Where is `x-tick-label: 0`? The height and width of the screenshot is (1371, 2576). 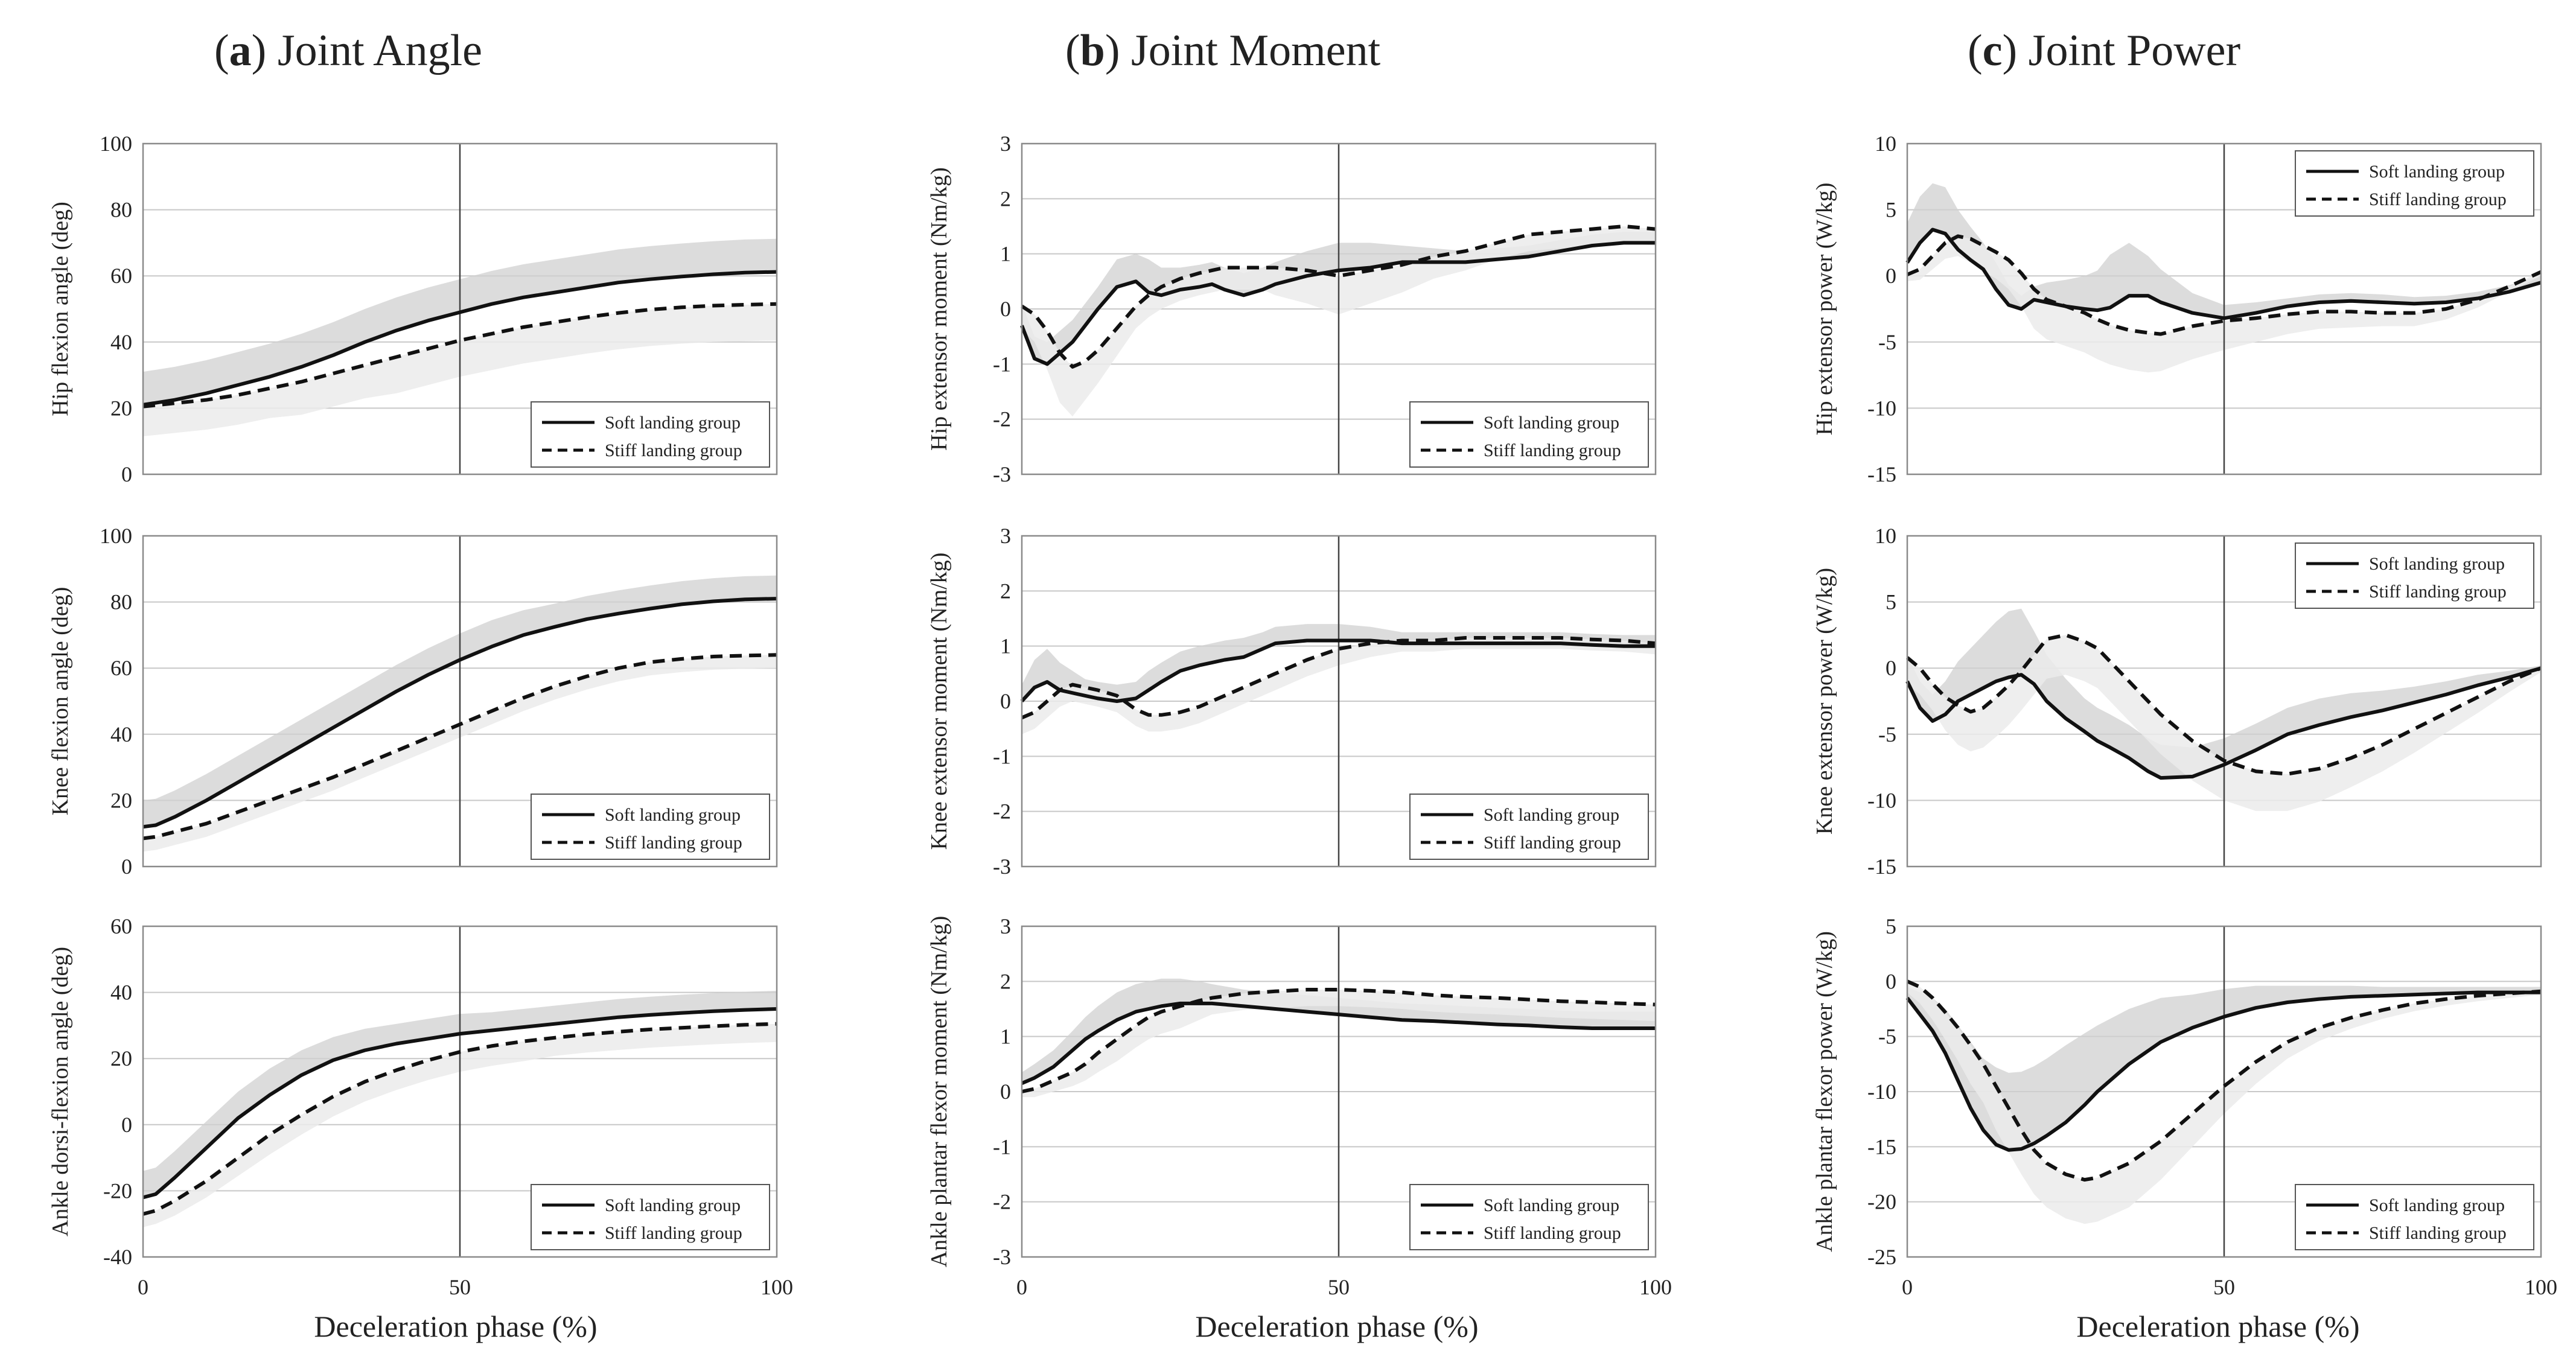 x-tick-label: 0 is located at coordinates (1907, 1287).